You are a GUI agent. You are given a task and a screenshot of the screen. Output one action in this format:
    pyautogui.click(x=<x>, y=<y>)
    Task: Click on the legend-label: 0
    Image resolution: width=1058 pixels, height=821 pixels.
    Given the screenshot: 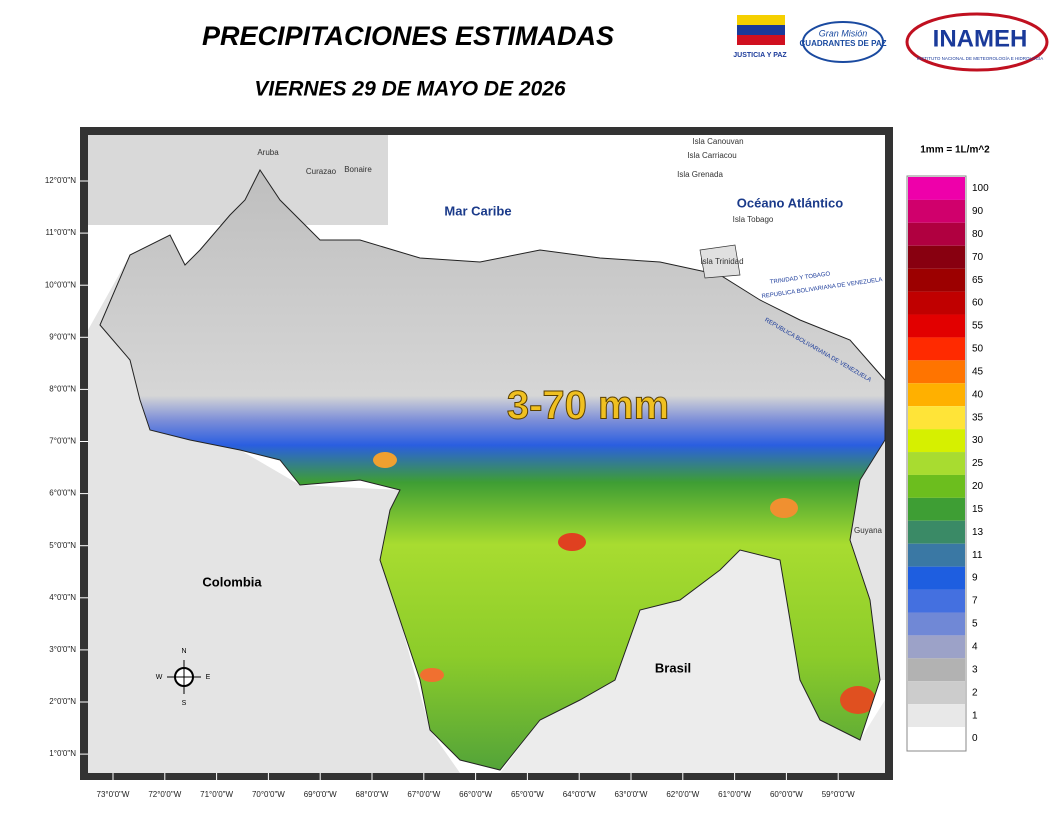 What is the action you would take?
    pyautogui.click(x=975, y=738)
    